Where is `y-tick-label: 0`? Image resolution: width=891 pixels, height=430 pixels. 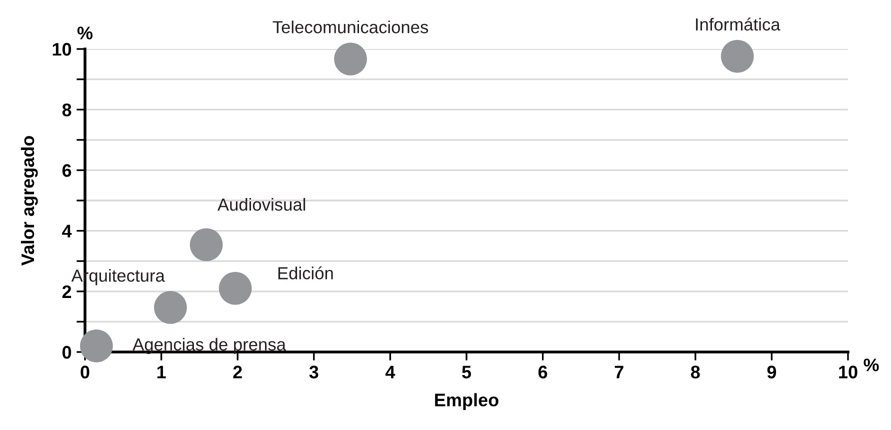
y-tick-label: 0 is located at coordinates (67, 352).